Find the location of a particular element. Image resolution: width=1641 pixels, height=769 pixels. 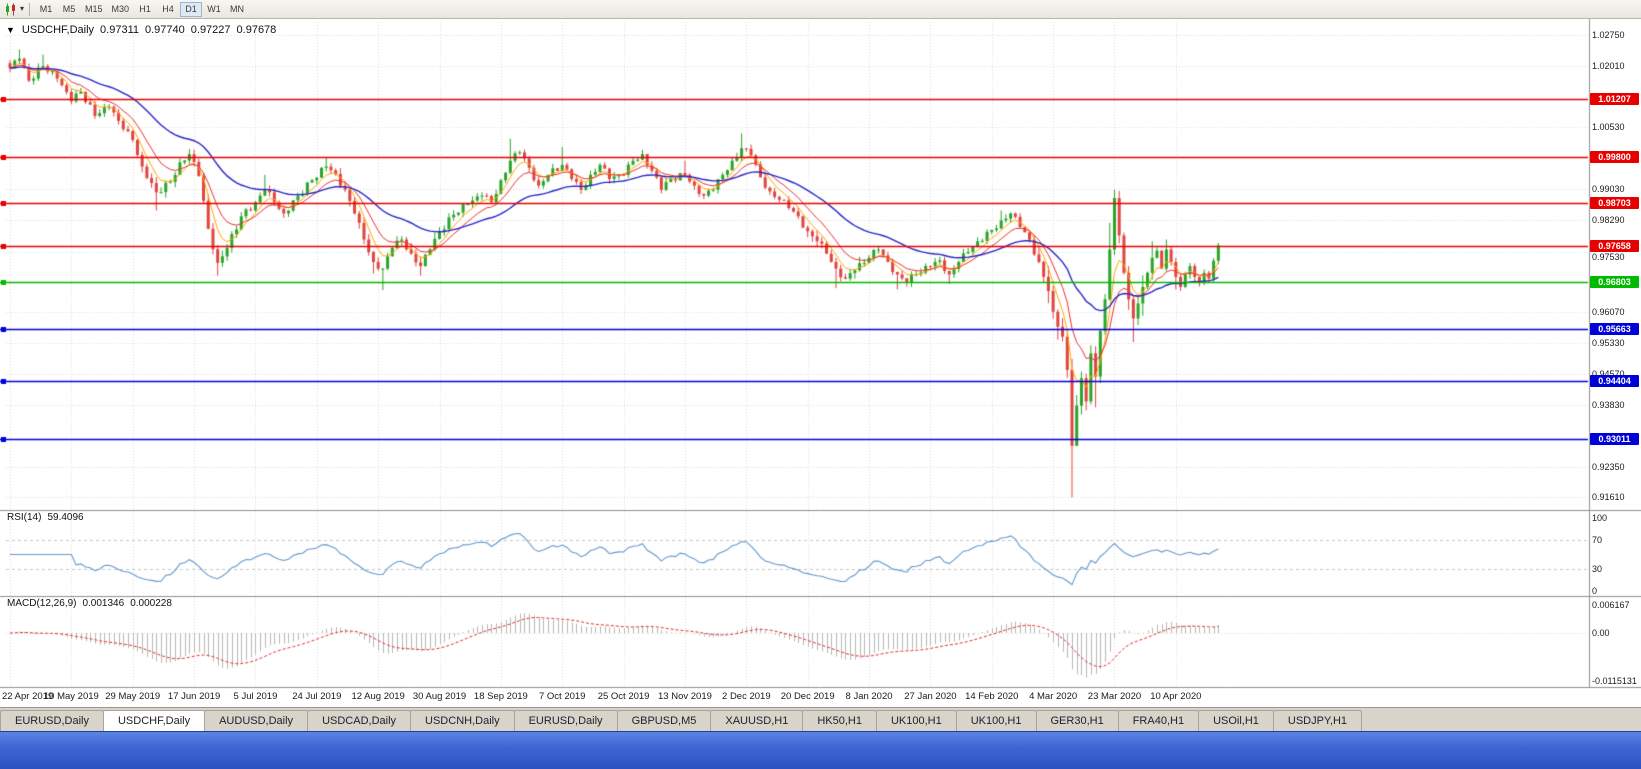

date-label-4-mar-2020: 4 Mar 2020 is located at coordinates (1053, 696).